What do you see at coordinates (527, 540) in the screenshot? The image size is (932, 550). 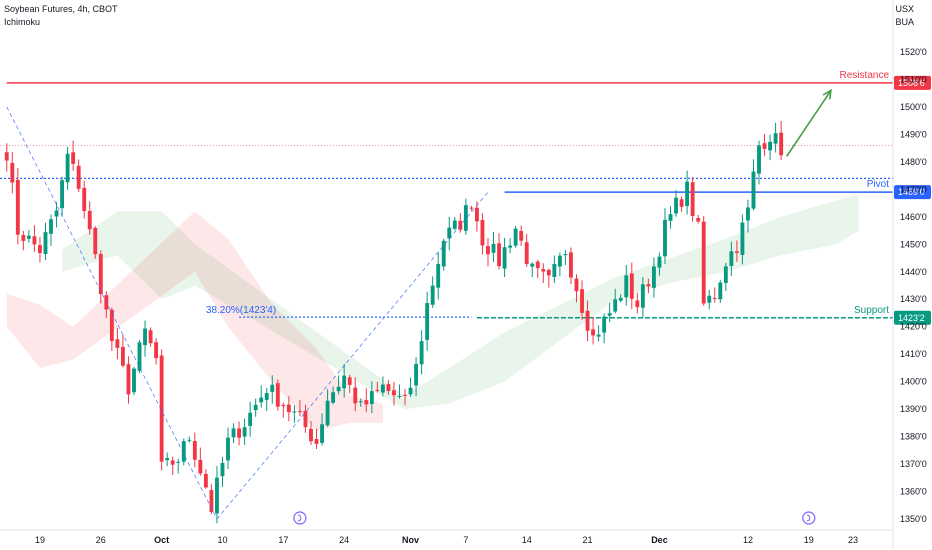 I see `x-tick-label: 14` at bounding box center [527, 540].